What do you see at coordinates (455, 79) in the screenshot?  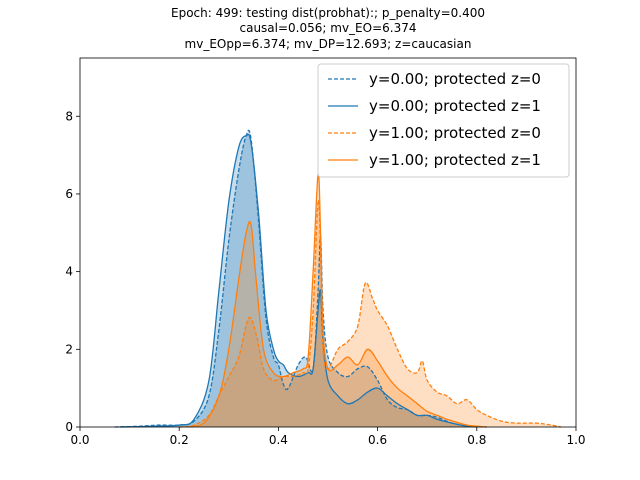 I see `legend-label-1: y=0.00; protected z=0` at bounding box center [455, 79].